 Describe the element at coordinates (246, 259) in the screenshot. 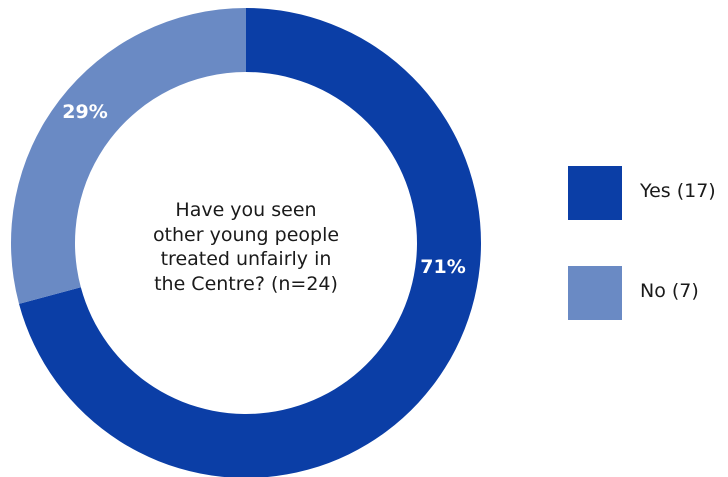

I see `center-text-line: treated unfairly in` at that location.